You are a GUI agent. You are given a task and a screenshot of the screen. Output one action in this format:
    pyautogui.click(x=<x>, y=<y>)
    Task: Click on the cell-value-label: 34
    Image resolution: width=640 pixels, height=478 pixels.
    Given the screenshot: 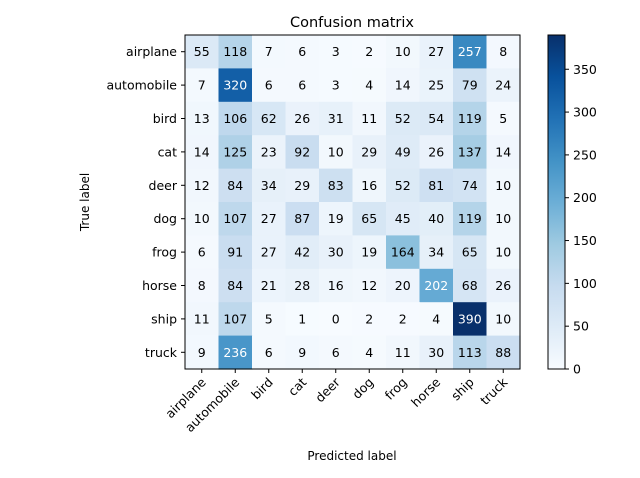 What is the action you would take?
    pyautogui.click(x=269, y=185)
    